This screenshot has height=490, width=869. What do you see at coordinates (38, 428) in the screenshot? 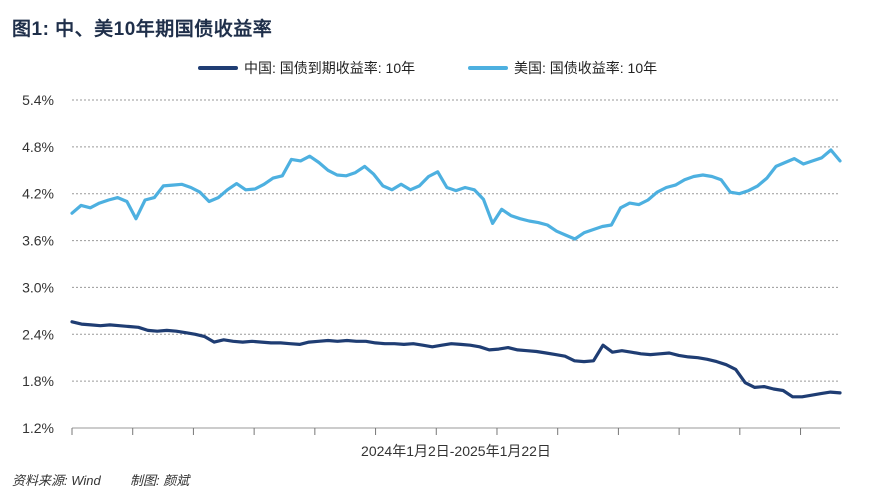
I see `y-tick-label: 1.2%` at bounding box center [38, 428].